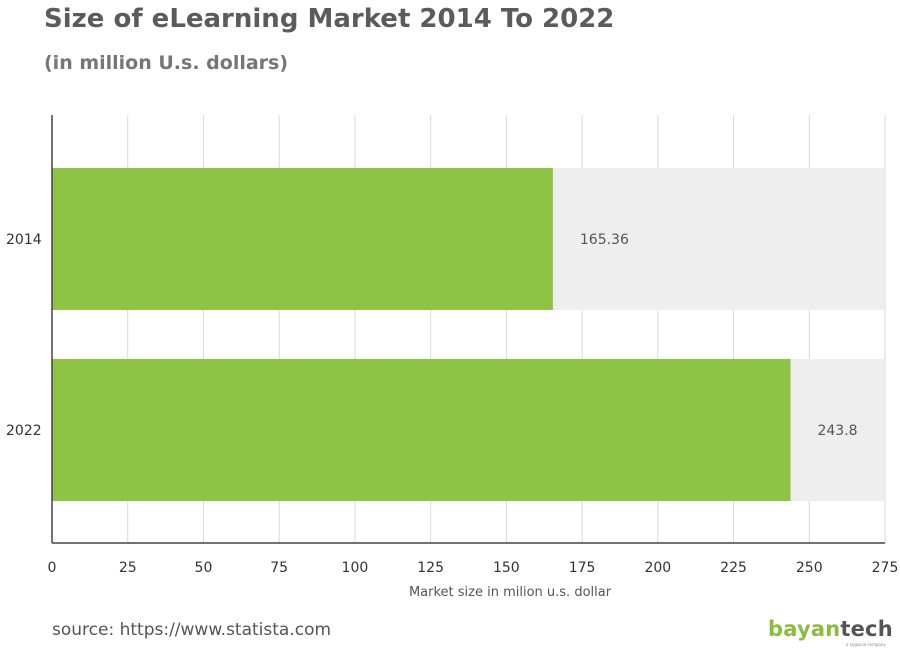  I want to click on chart-title: Size of eLearning Market 2014 To 2022, so click(329, 19).